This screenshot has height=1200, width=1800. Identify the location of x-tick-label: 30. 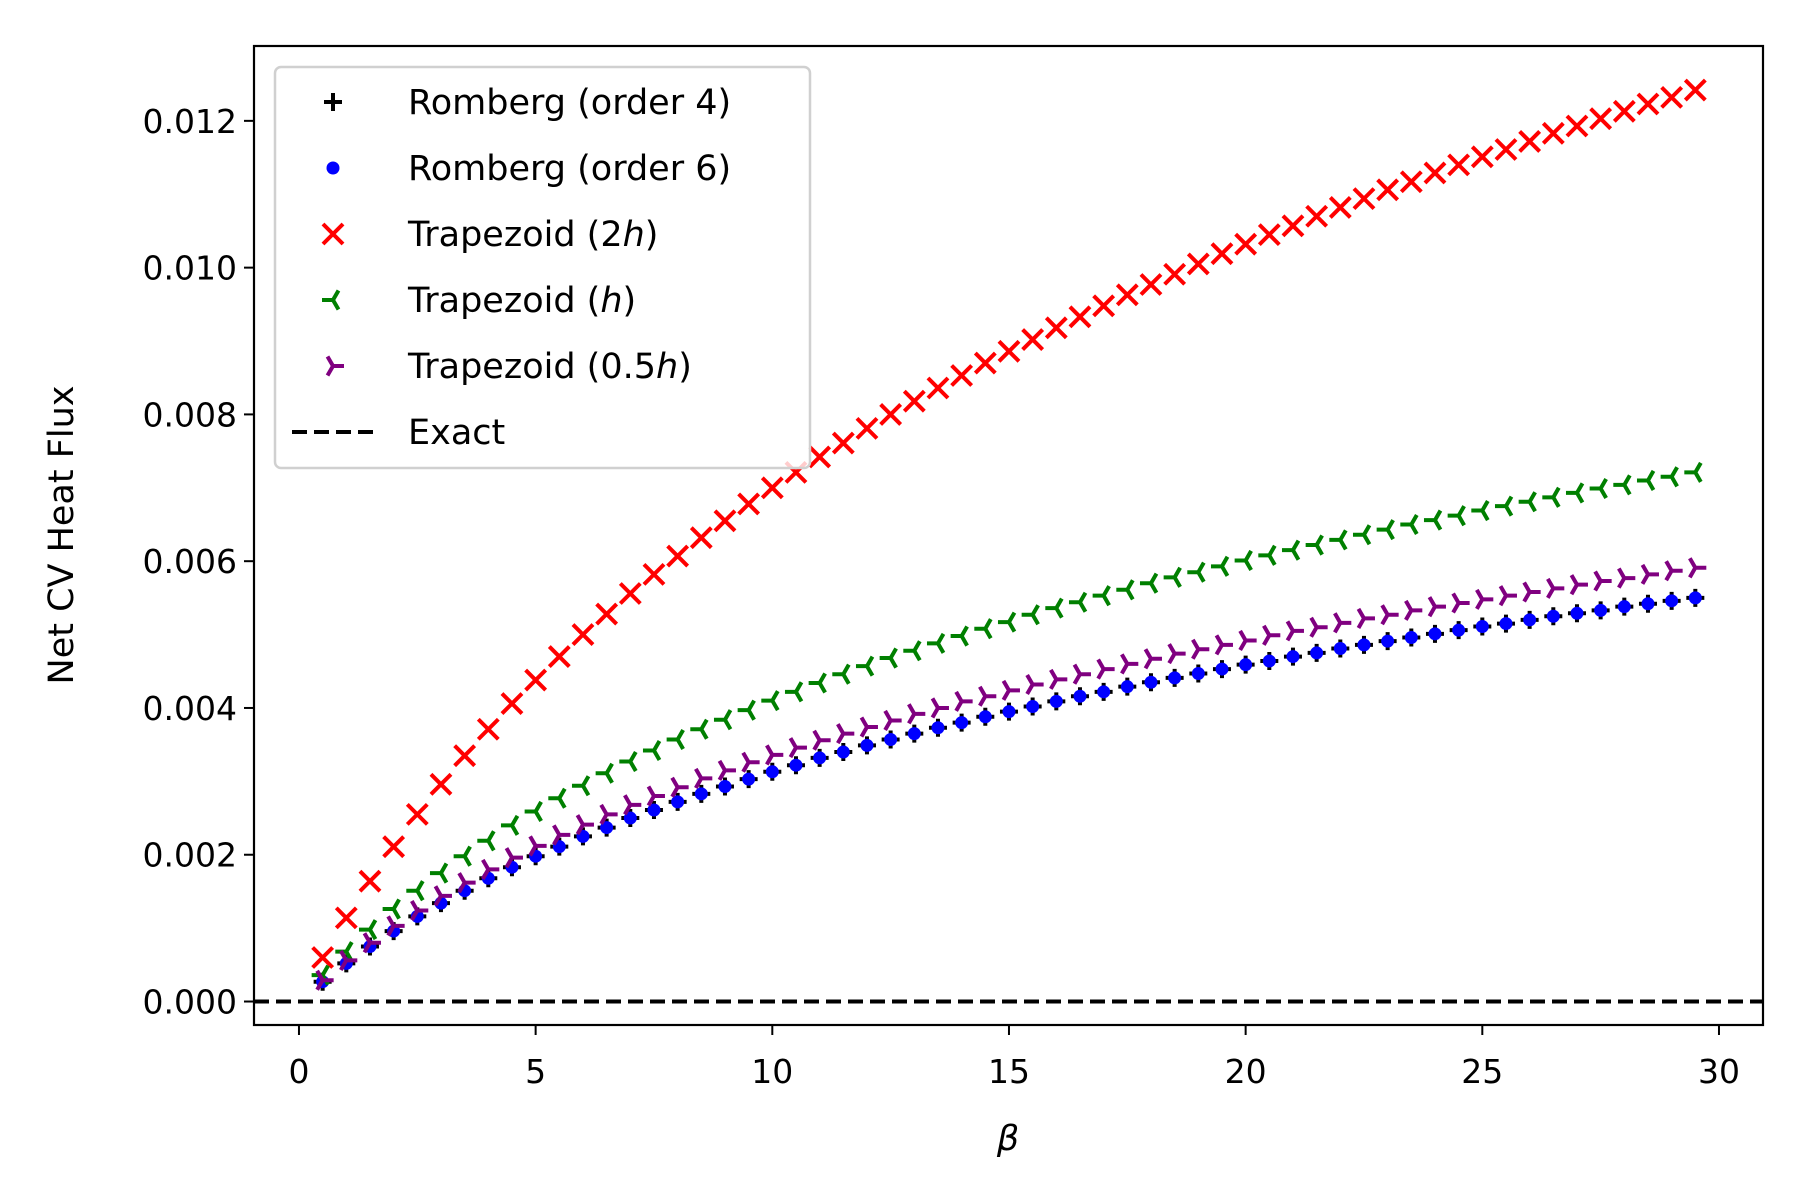
(1719, 1071).